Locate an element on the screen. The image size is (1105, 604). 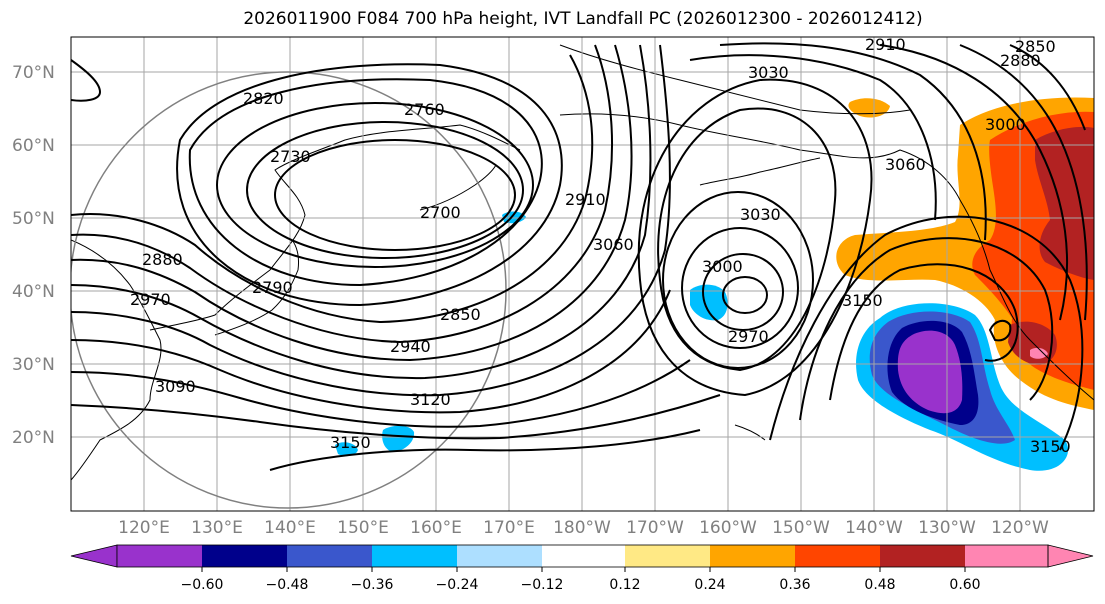
colorbar-tick-label: −0.60 is located at coordinates (202, 585).